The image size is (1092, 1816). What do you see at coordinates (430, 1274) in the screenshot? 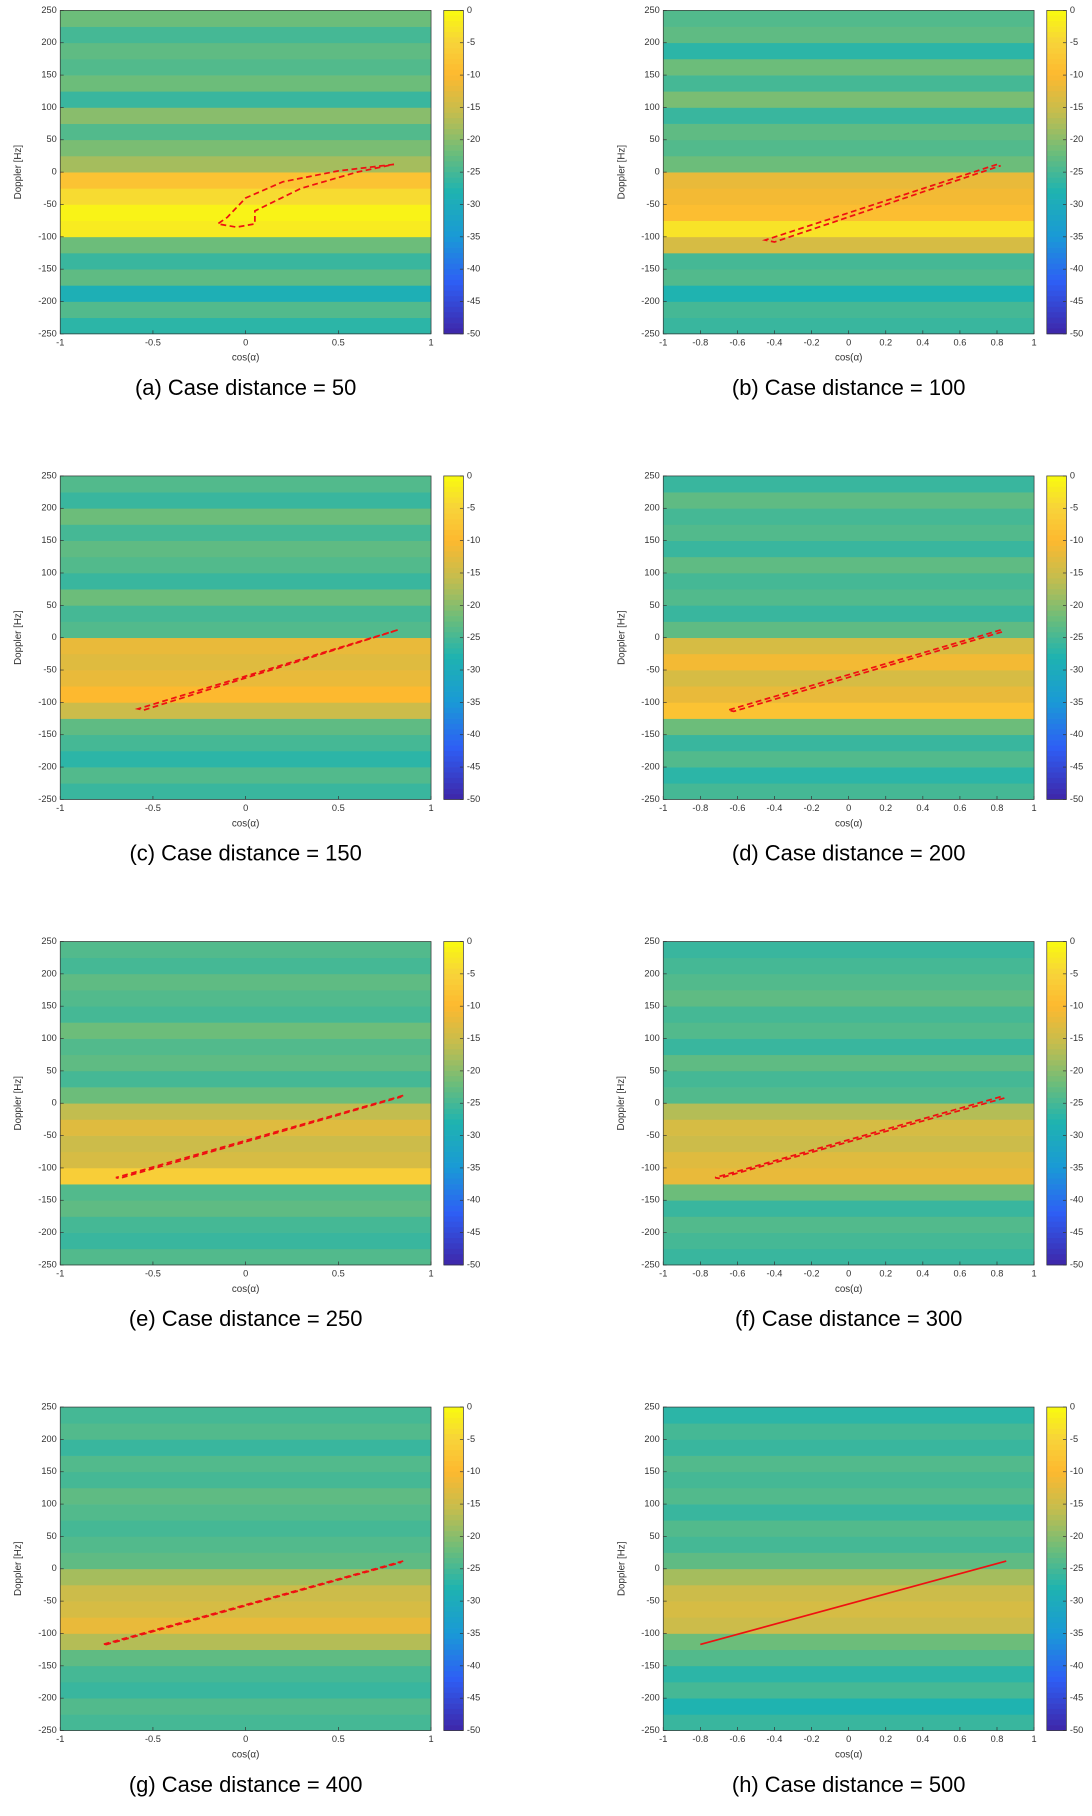
I see `x-tick-label: 1` at bounding box center [430, 1274].